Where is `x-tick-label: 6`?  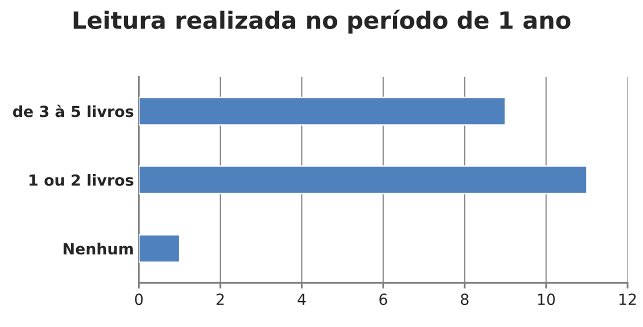 x-tick-label: 6 is located at coordinates (383, 300).